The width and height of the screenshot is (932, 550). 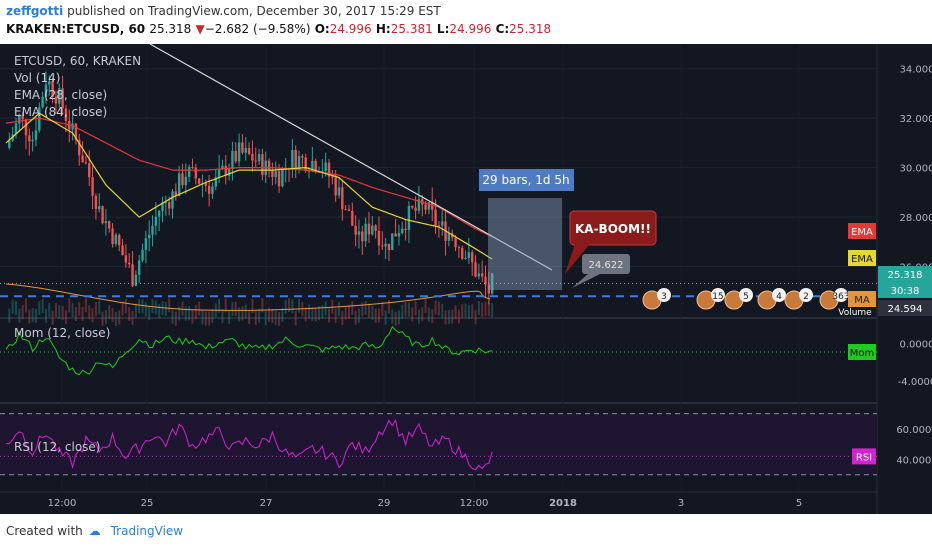 I want to click on price-tick-label: 32.000, so click(x=916, y=119).